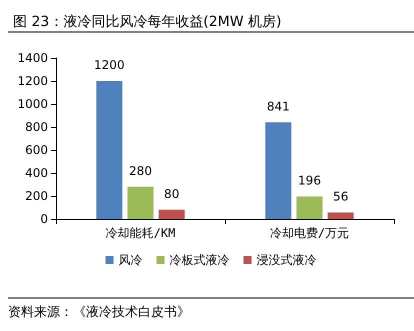  Describe the element at coordinates (286, 260) in the screenshot. I see `legend-label: 浸没式液冷` at that location.